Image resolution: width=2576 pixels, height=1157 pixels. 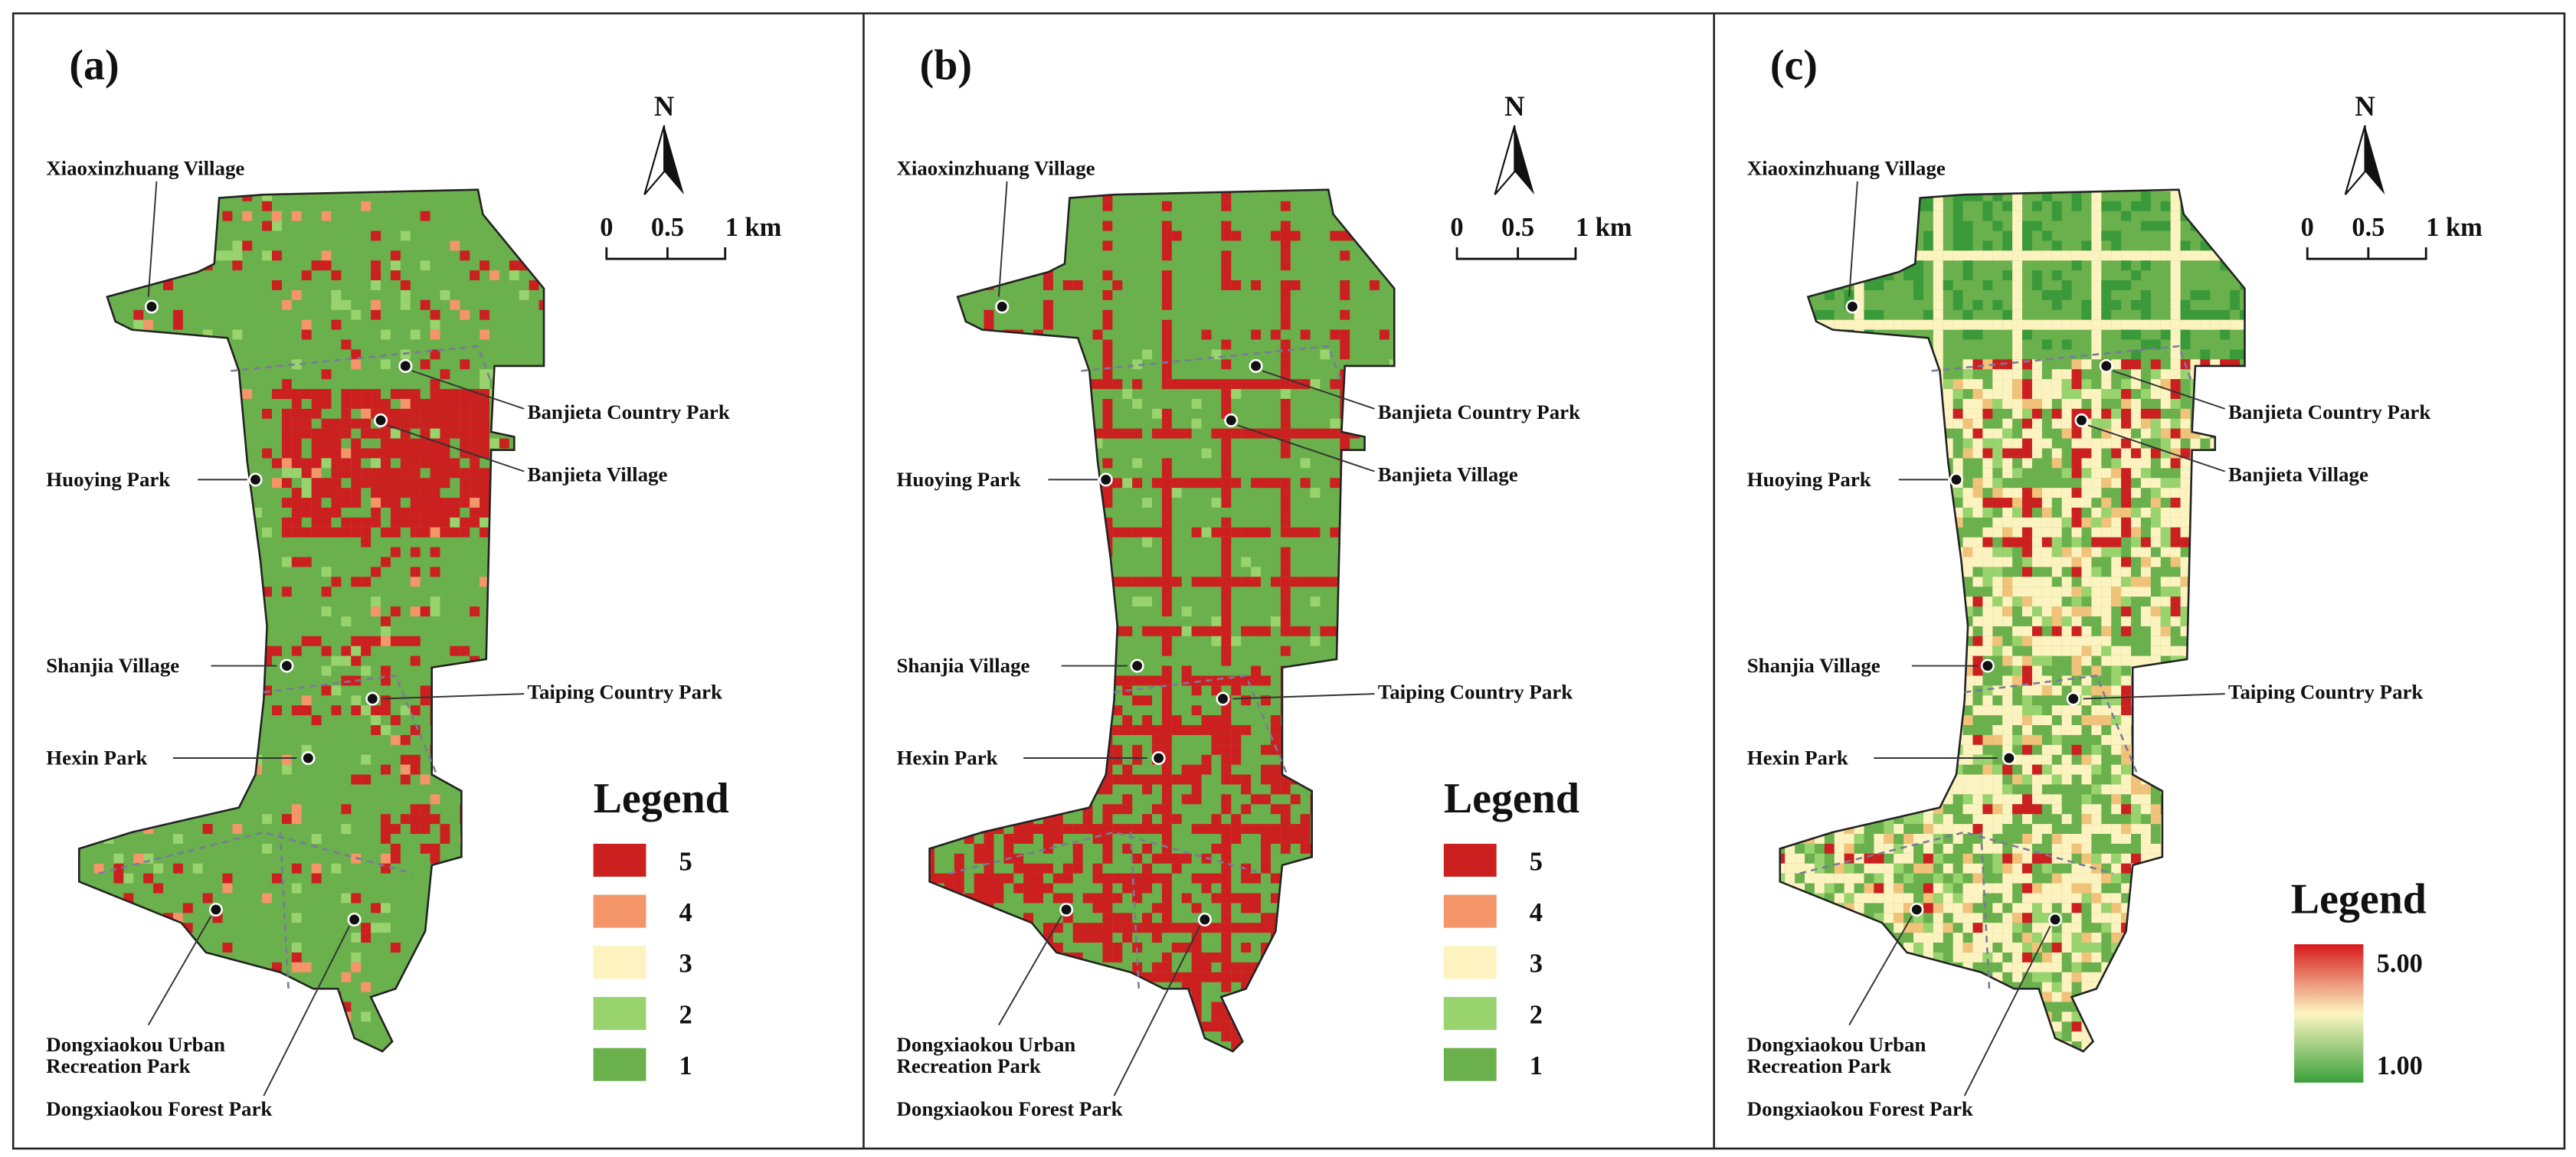 I want to click on place-dot, so click(x=405, y=365).